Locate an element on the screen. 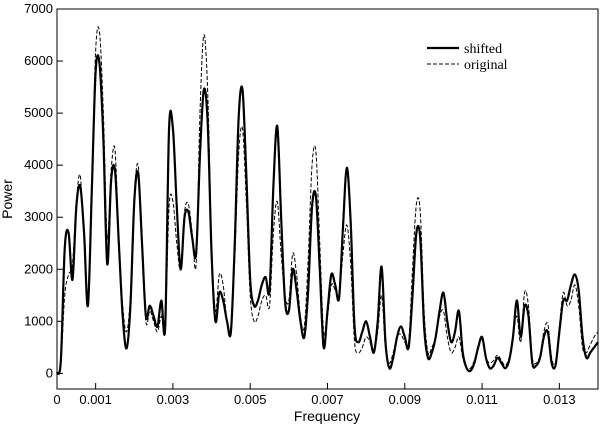  y-axis-title: Power is located at coordinates (7, 199).